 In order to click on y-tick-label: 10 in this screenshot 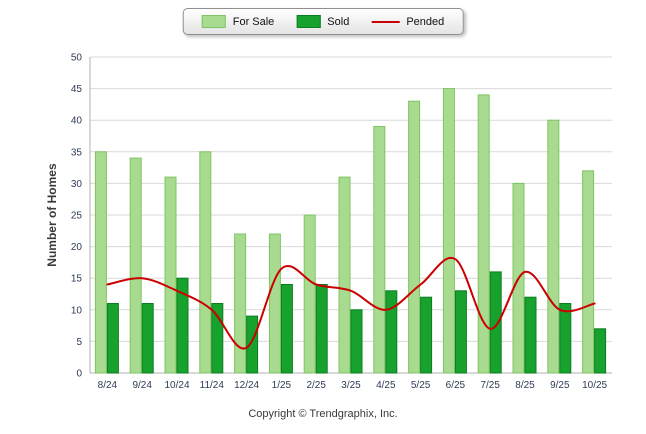, I will do `click(77, 310)`.